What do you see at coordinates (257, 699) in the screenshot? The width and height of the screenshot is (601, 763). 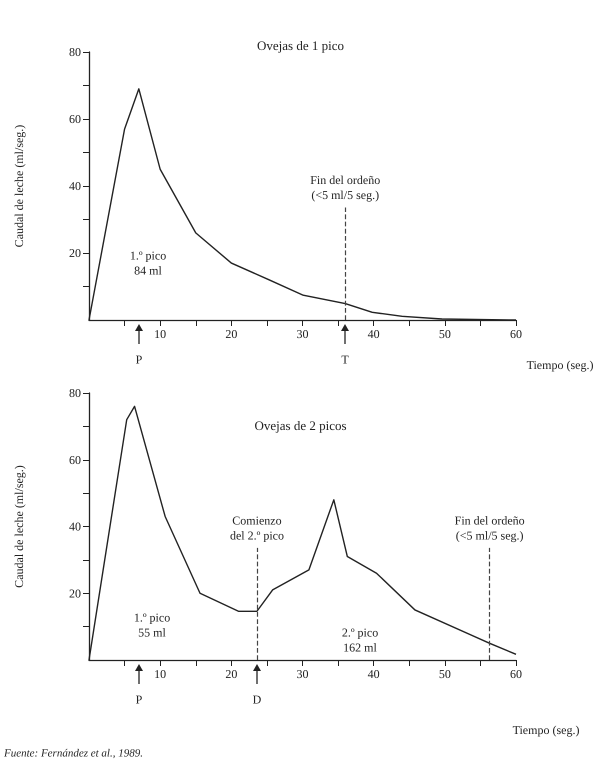 I see `text: D` at bounding box center [257, 699].